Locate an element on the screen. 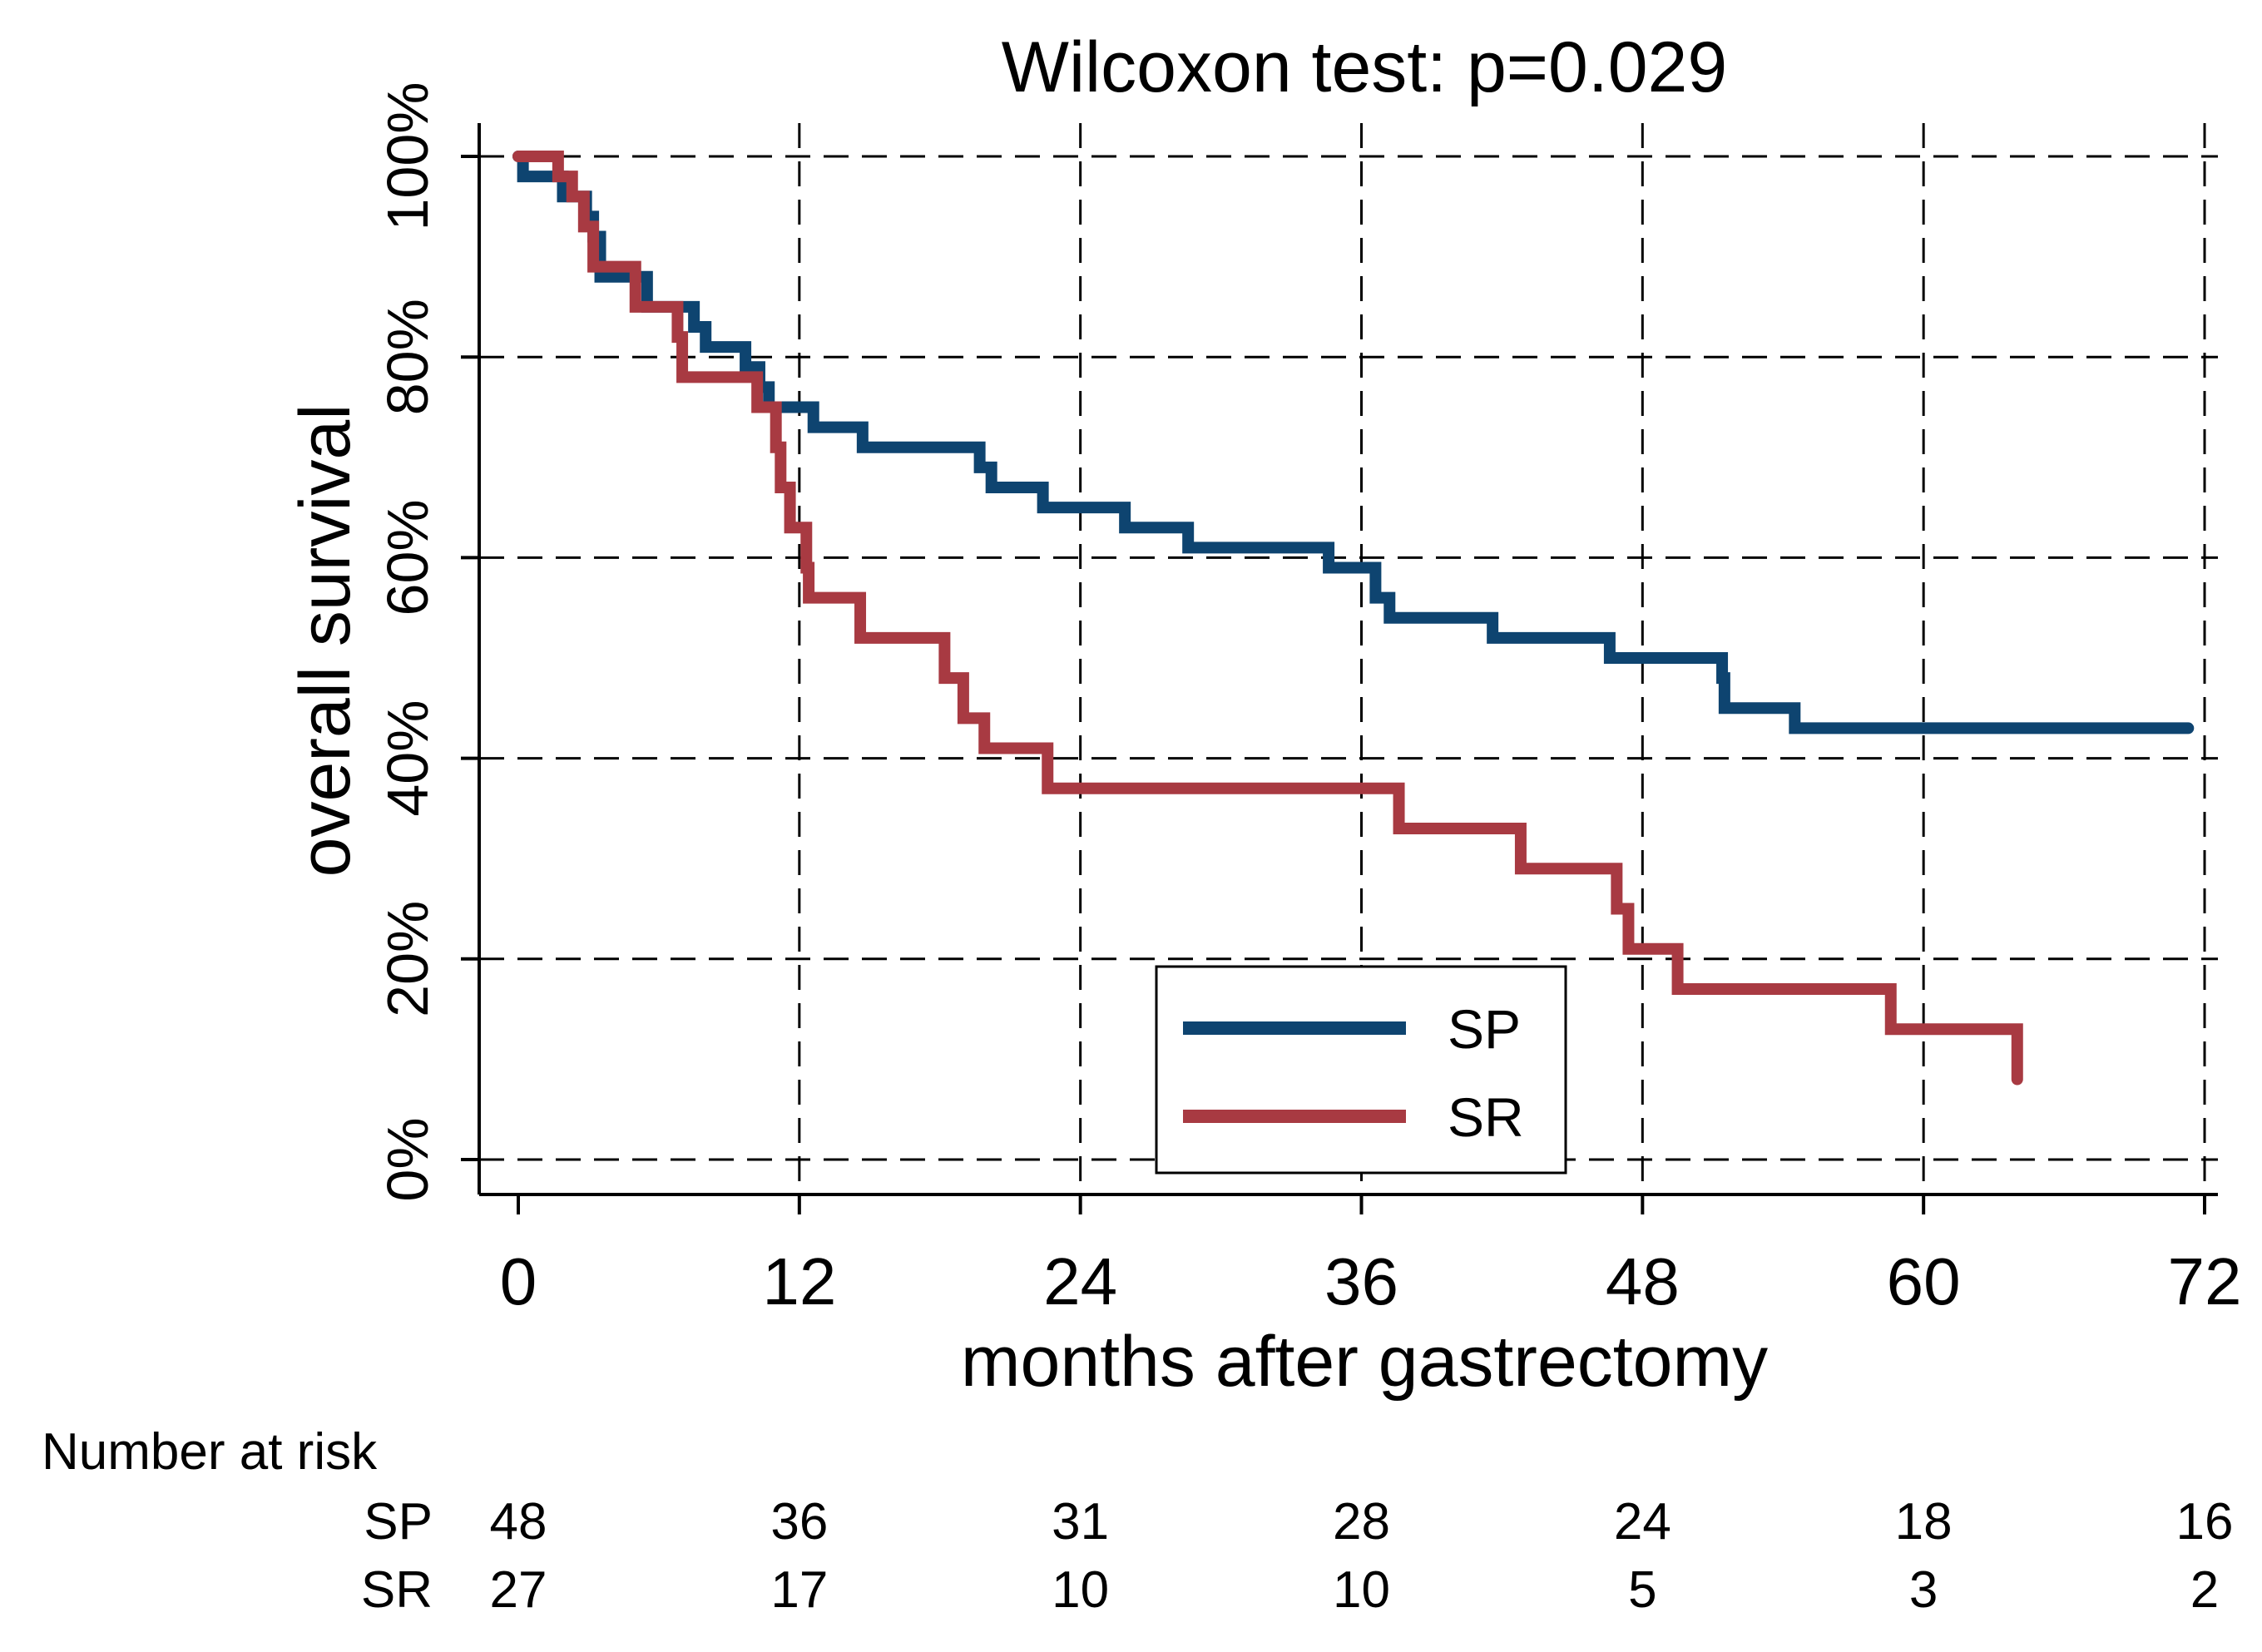 This screenshot has width=2262, height=1652. y-tick-labels: 0% 20% 40% 60% 80% 100% is located at coordinates (407, 641).